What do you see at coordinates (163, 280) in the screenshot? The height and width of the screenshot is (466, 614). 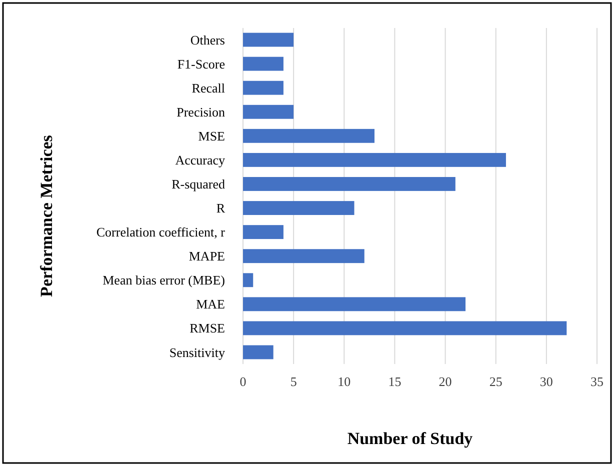 I see `y-tick-label: Mean bias error (MBE)` at bounding box center [163, 280].